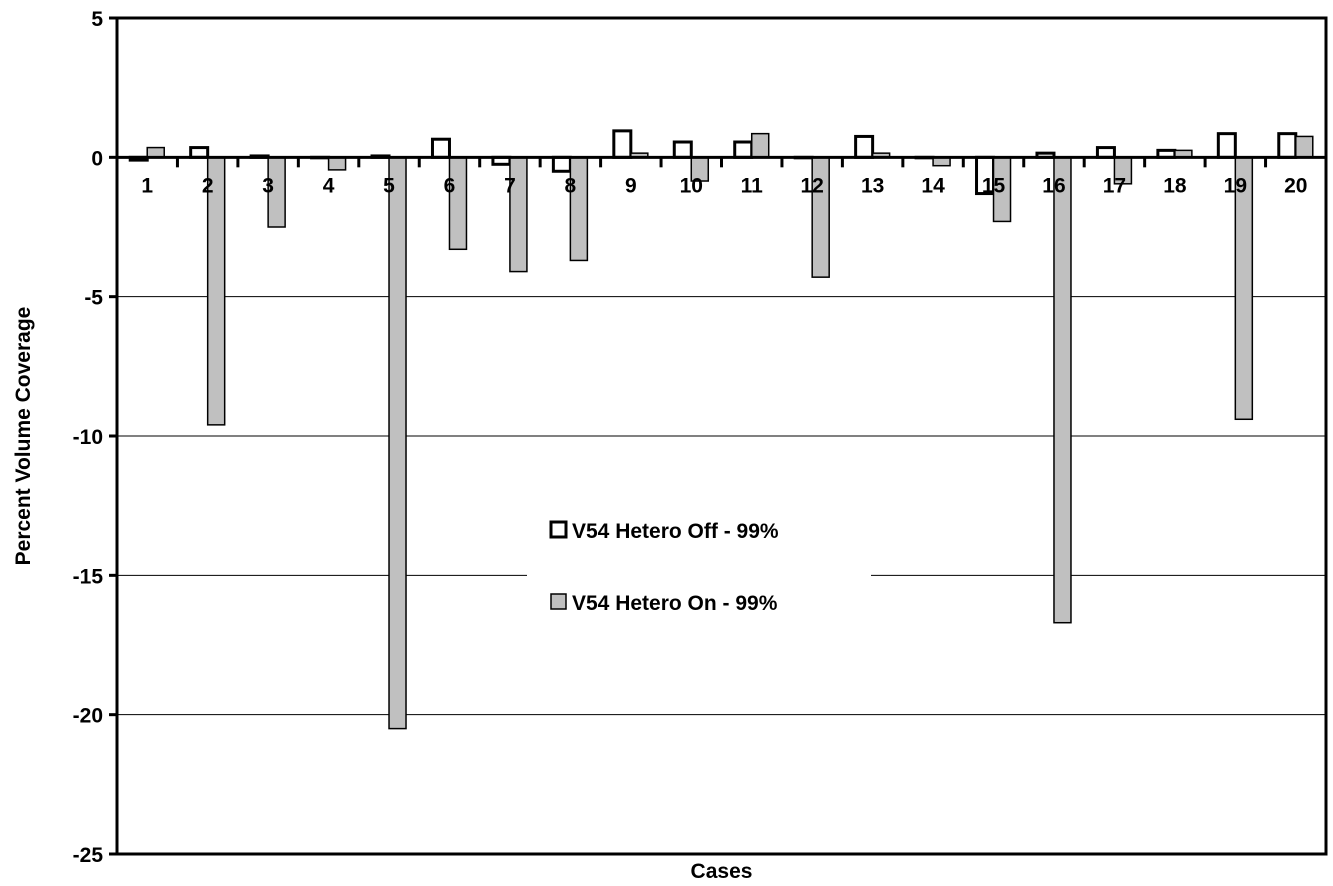 This screenshot has height=886, width=1333. I want to click on legend-background, so click(699, 562).